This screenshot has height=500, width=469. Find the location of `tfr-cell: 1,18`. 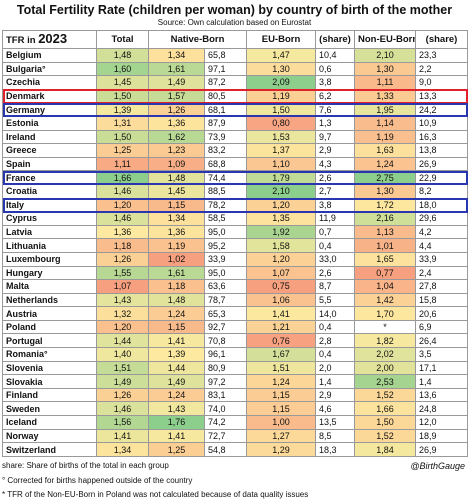

tfr-cell: 1,18 is located at coordinates (176, 286).